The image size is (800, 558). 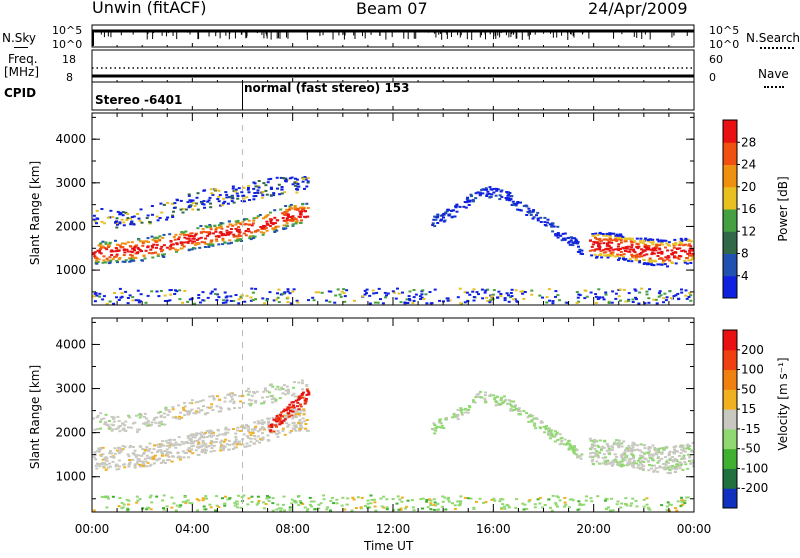 I want to click on x-tick-label: 16:00, so click(x=493, y=529).